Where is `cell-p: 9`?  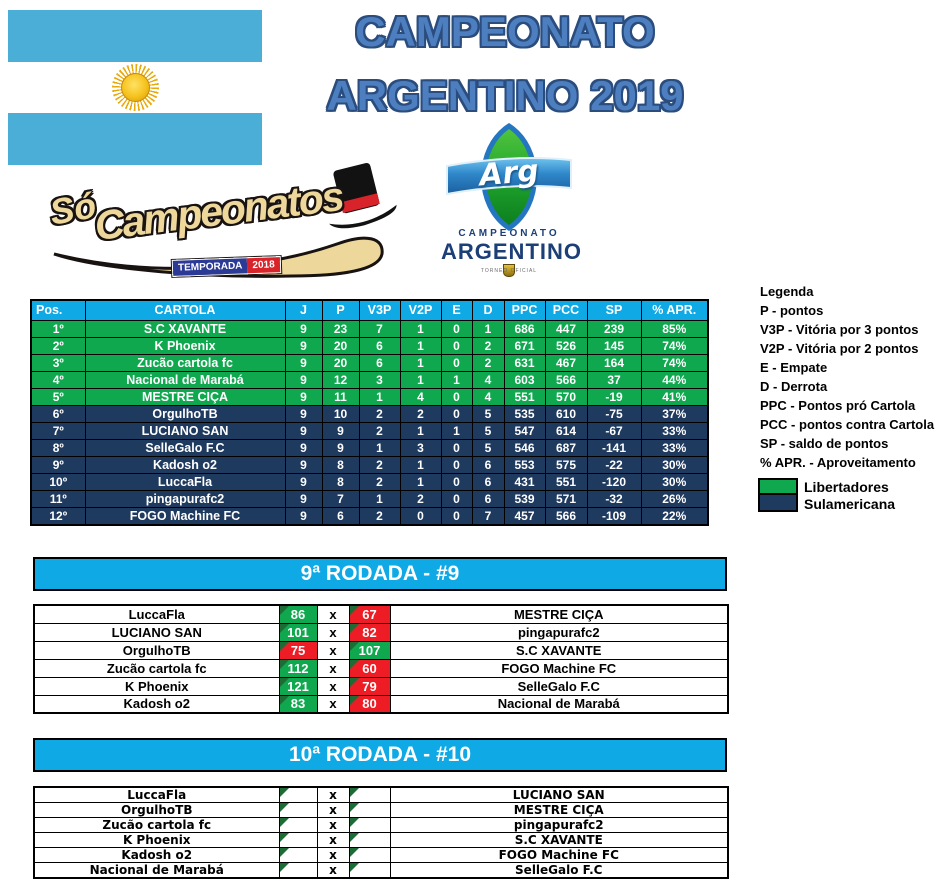
cell-p: 9 is located at coordinates (340, 430).